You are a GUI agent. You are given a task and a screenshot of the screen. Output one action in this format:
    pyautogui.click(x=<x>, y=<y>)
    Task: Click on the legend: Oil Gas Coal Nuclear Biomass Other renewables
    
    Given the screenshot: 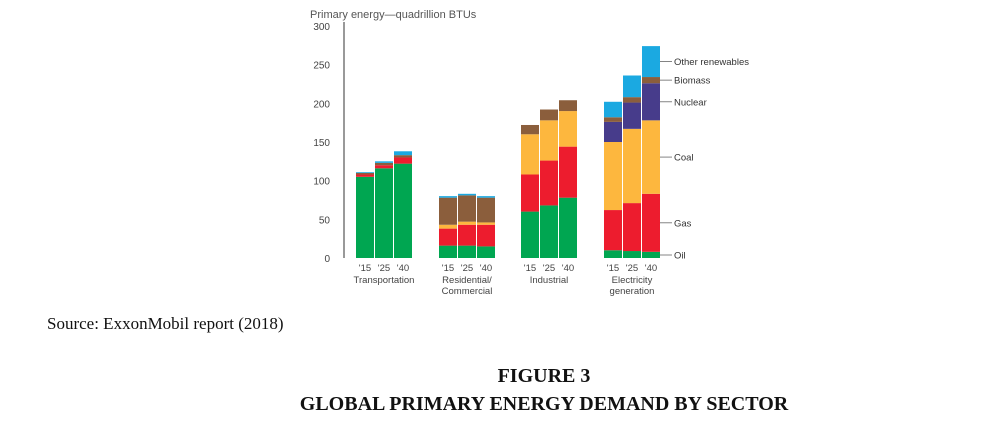 What is the action you would take?
    pyautogui.click(x=704, y=159)
    